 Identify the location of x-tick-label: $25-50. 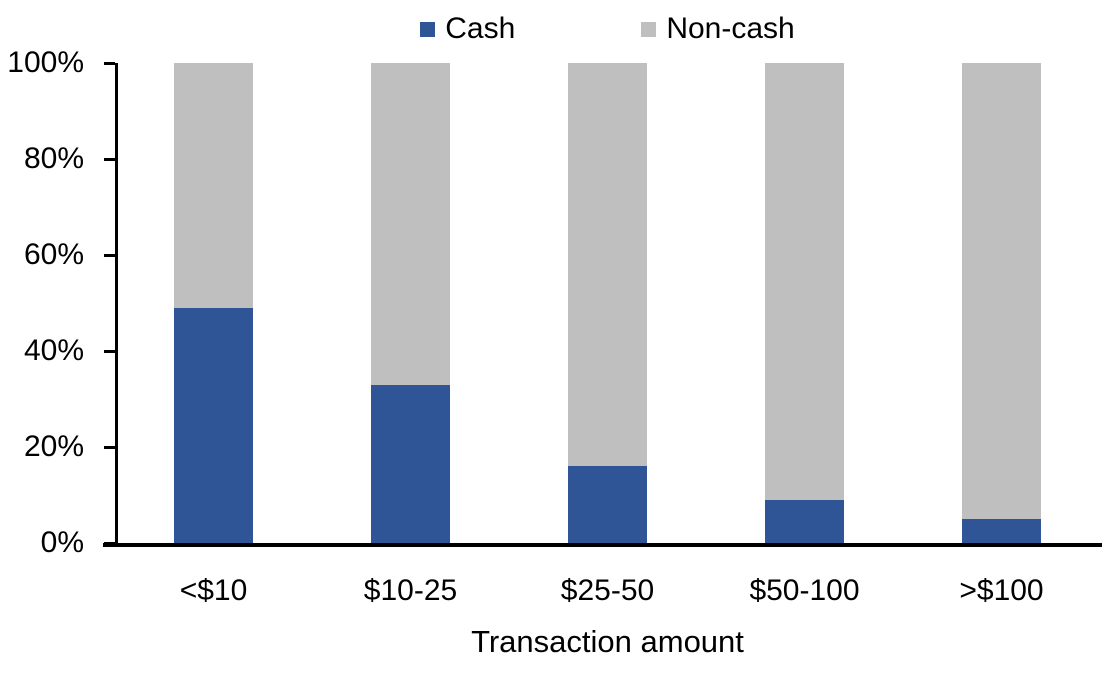
(607, 590).